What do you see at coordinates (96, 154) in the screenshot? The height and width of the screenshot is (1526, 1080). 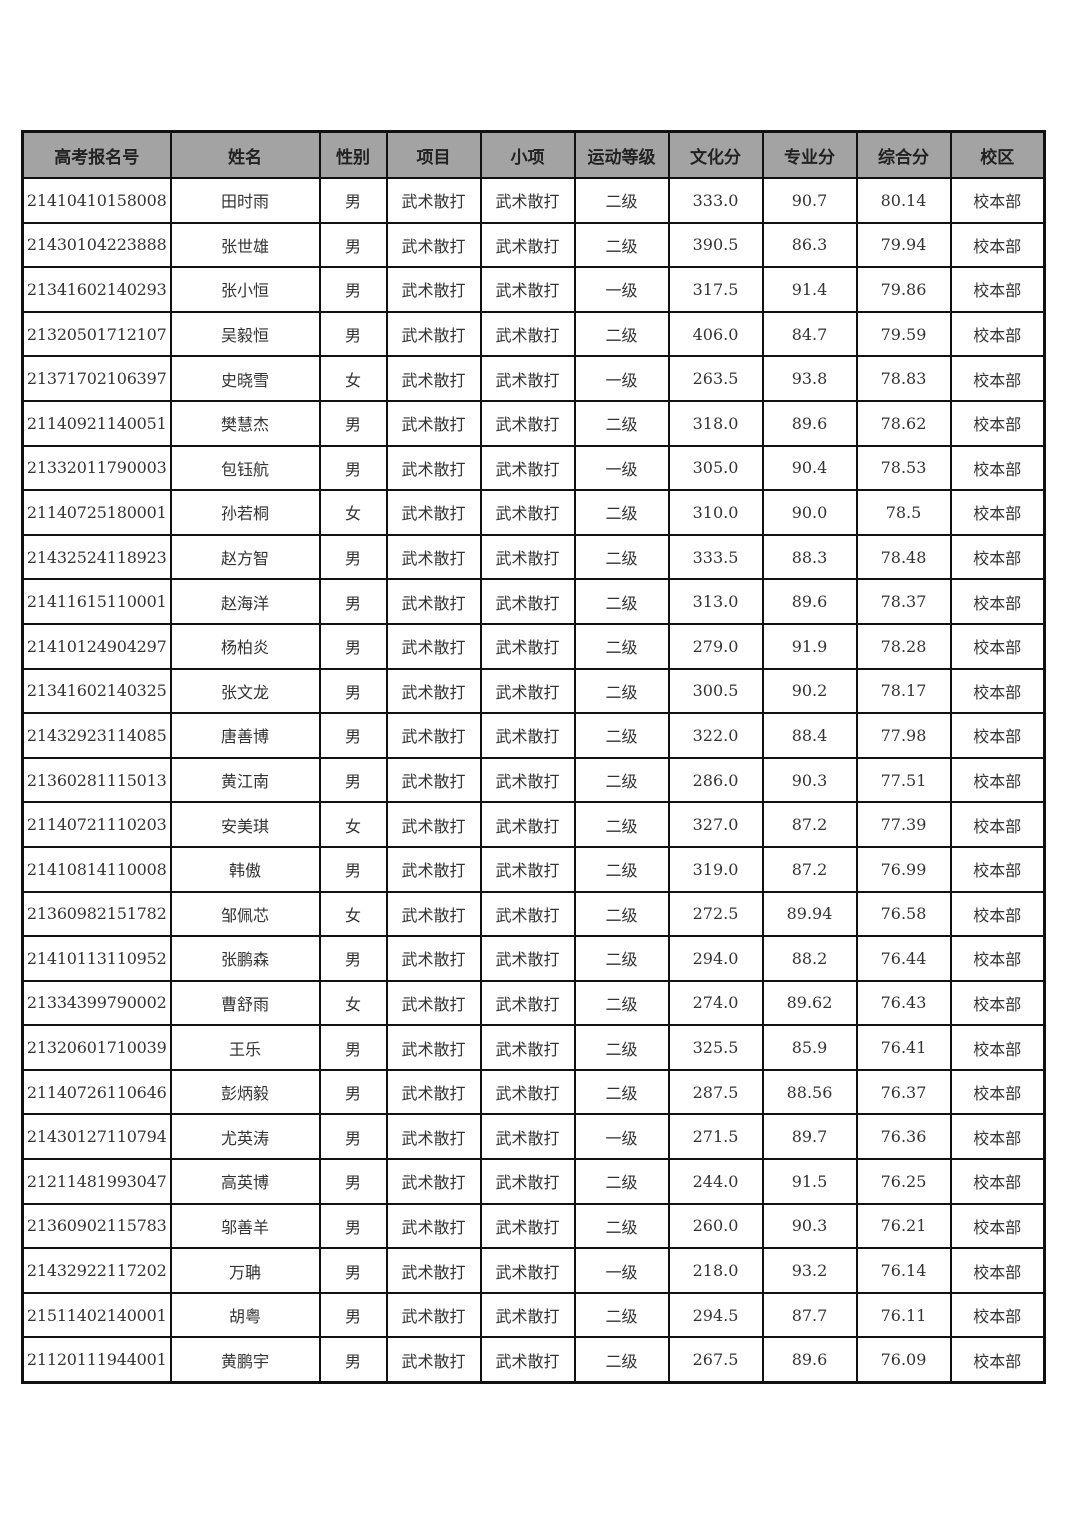 I see `header-exam-id: 高考报名号` at bounding box center [96, 154].